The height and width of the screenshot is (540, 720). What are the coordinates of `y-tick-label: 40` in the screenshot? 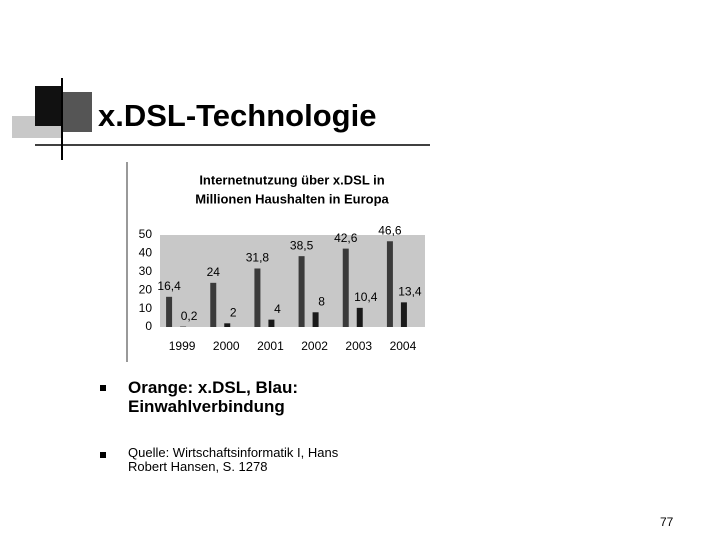 It's located at (146, 253).